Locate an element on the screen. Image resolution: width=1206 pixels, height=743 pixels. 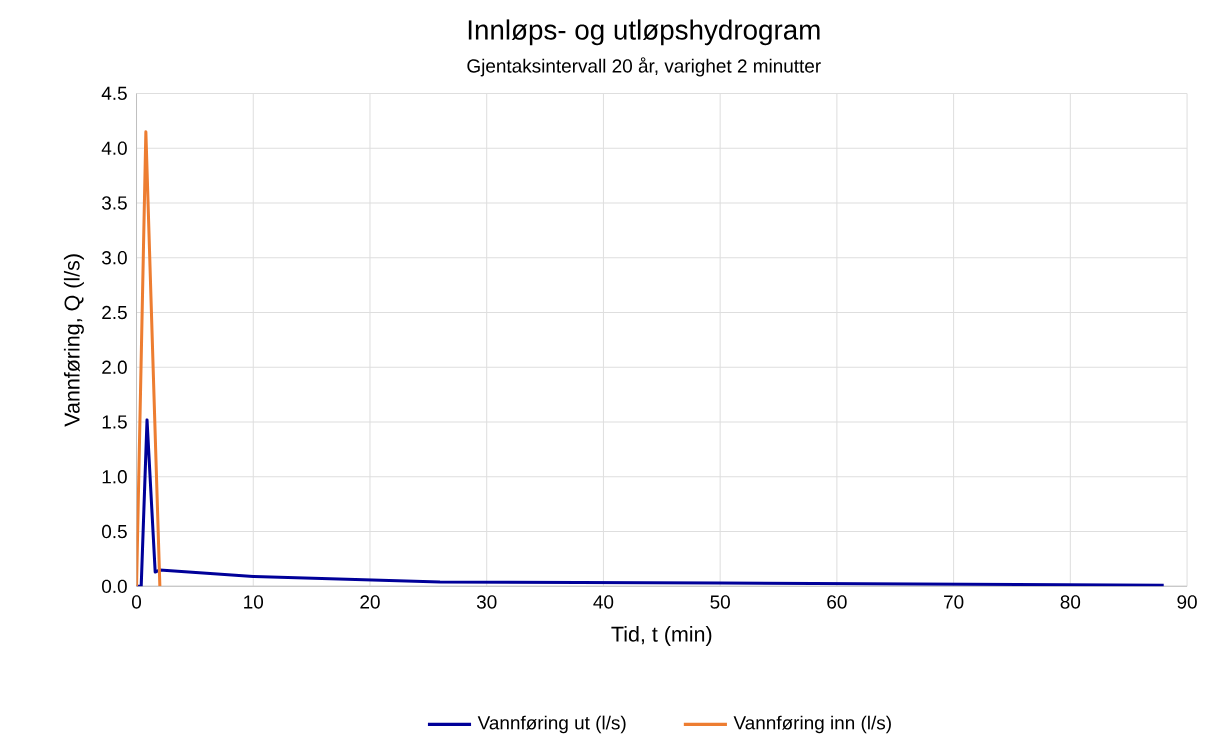
x-tick-label: 50 is located at coordinates (720, 602).